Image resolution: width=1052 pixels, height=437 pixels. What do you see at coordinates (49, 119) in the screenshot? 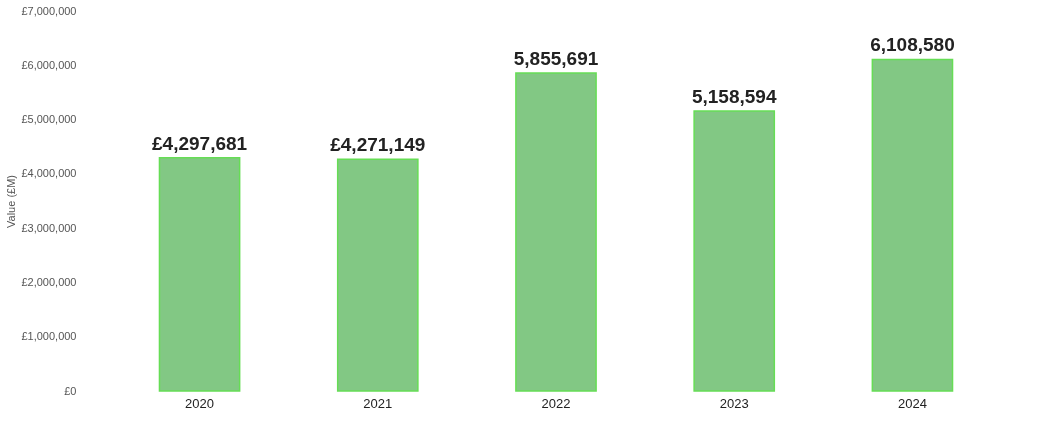
I see `y-tick-label: £5,000,000` at bounding box center [49, 119].